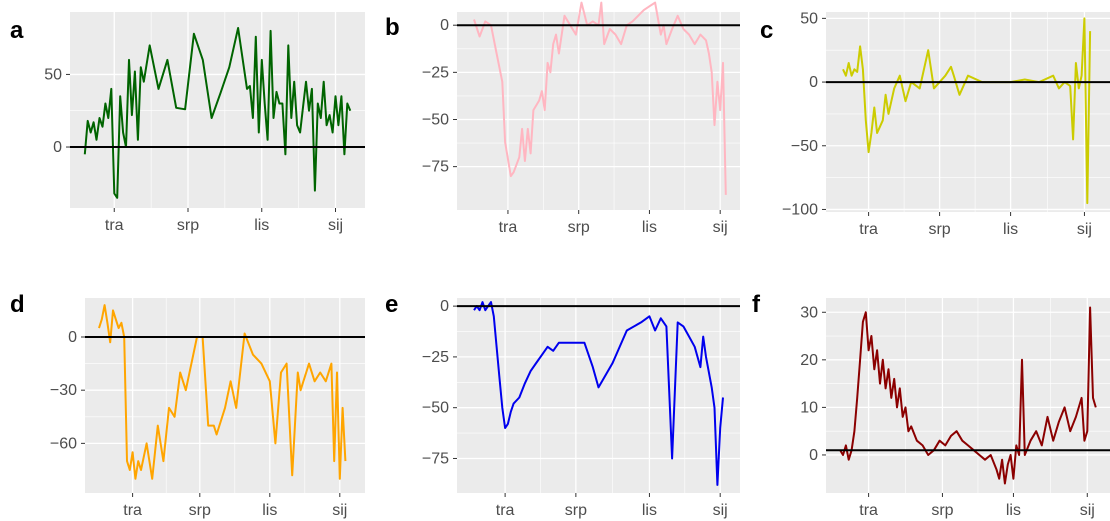 This screenshot has width=1110, height=521. I want to click on panel-a: tra srp lis sij 0 50 a, so click(187, 123).